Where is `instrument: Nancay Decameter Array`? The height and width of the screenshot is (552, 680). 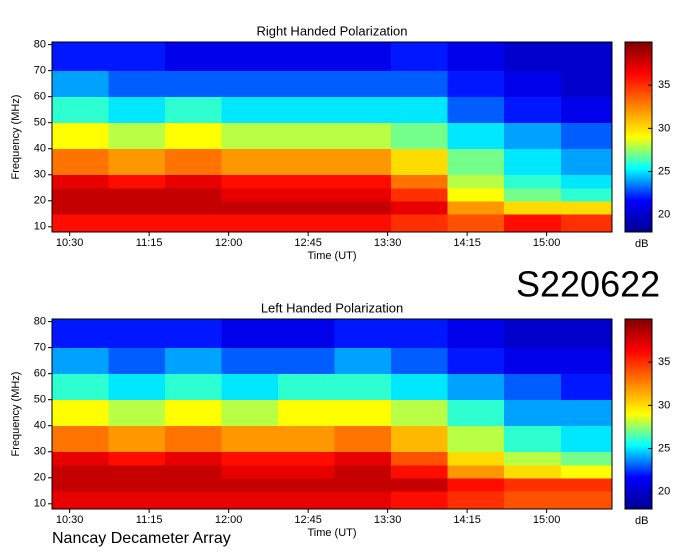
instrument: Nancay Decameter Array is located at coordinates (141, 538).